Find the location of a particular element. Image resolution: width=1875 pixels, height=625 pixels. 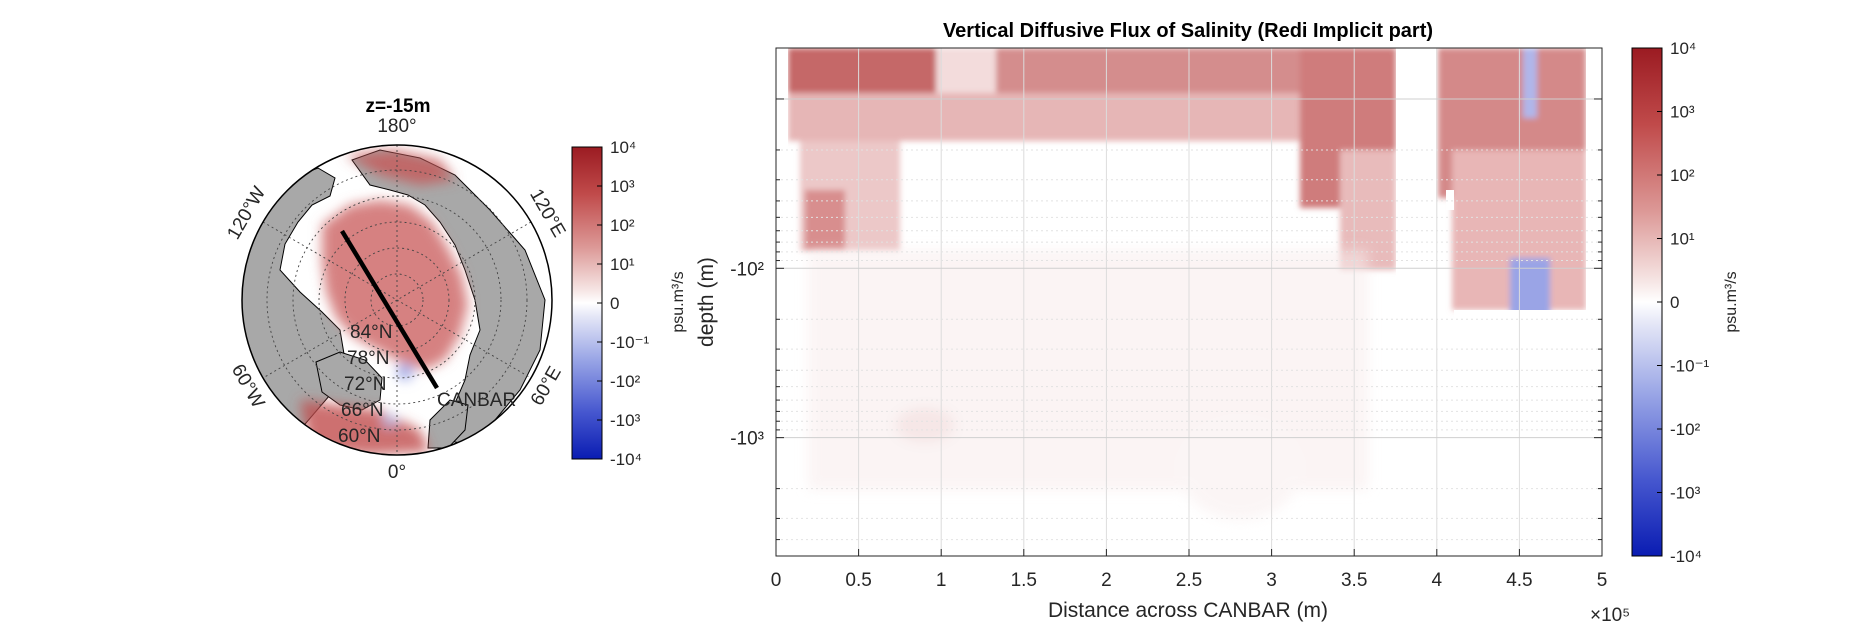

x-tick-label-6: 3 is located at coordinates (1271, 580).